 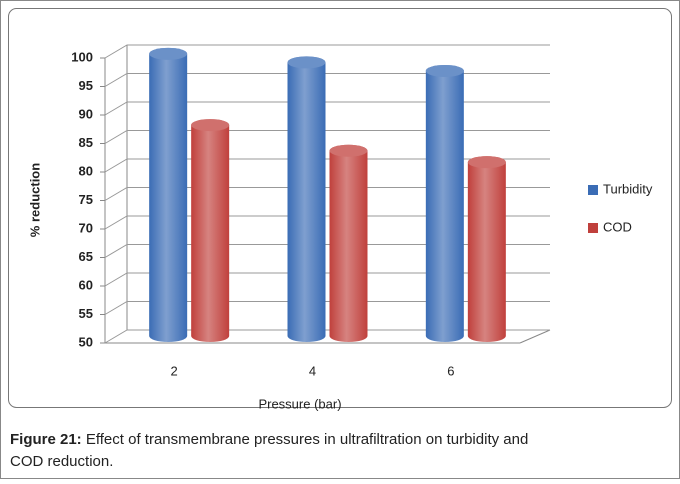 What do you see at coordinates (450, 370) in the screenshot?
I see `x-tick-label: 6` at bounding box center [450, 370].